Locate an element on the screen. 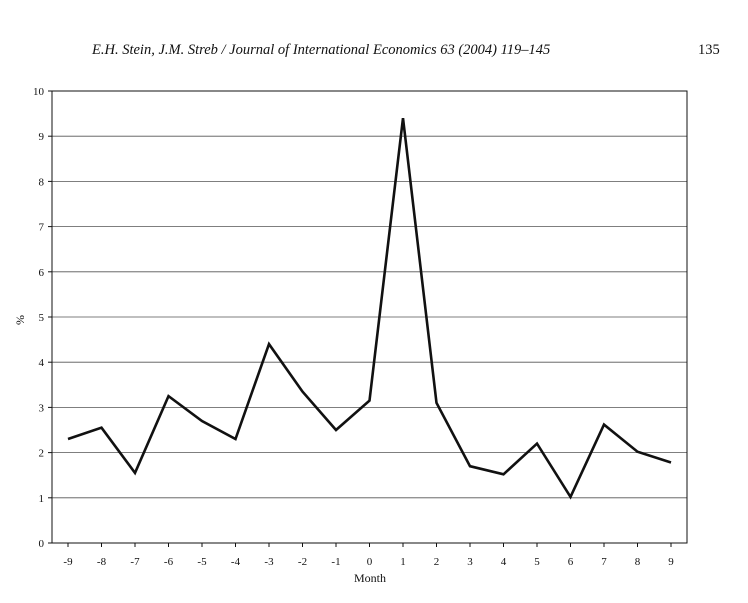  x-axis-ticks: -9 -8 -7 -6 -5 -4 -3 -2 -1 0 1 2 3 4 5 6 7 8 9 is located at coordinates (368, 555).